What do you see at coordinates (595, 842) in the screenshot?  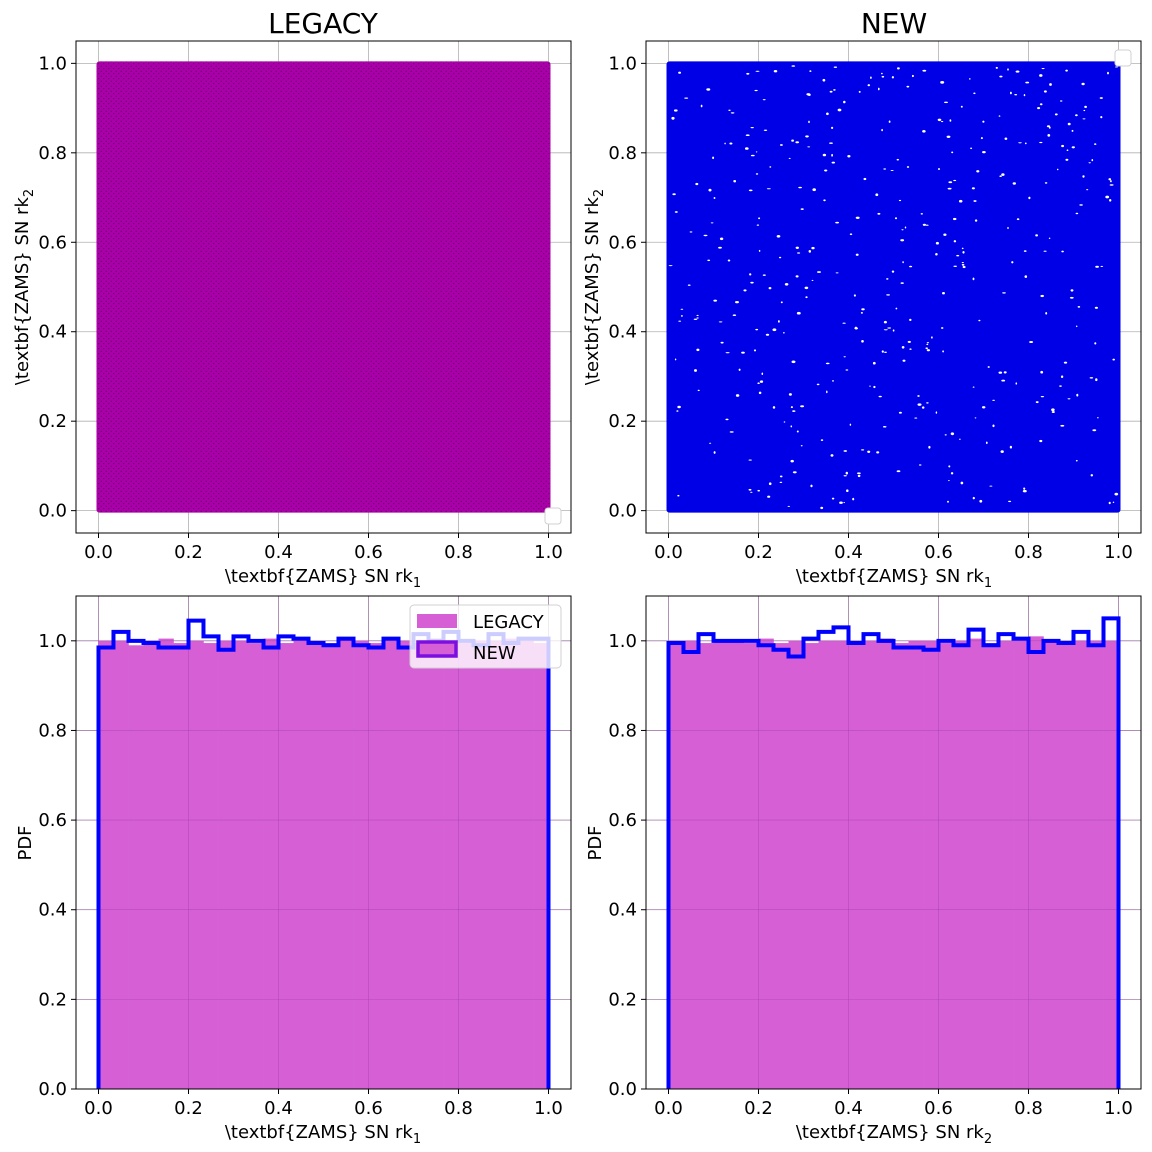 I see `rk2-histogram-y-label: PDF` at bounding box center [595, 842].